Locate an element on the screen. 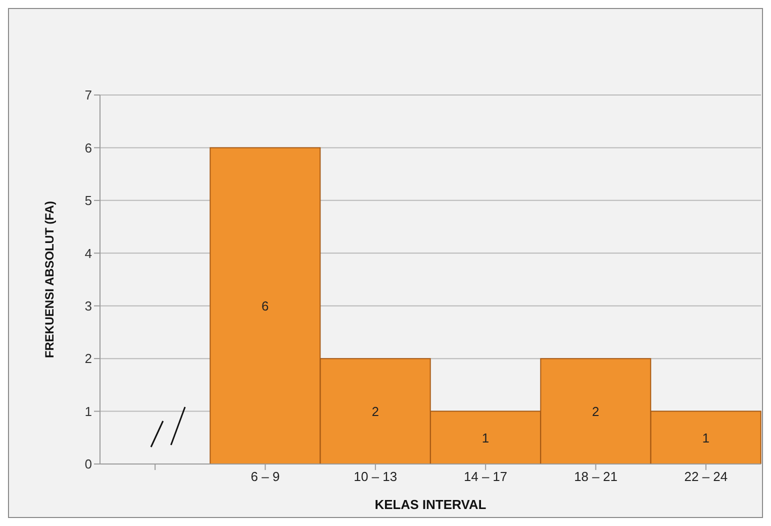  x-tick-label: 22 – 24 is located at coordinates (706, 476).